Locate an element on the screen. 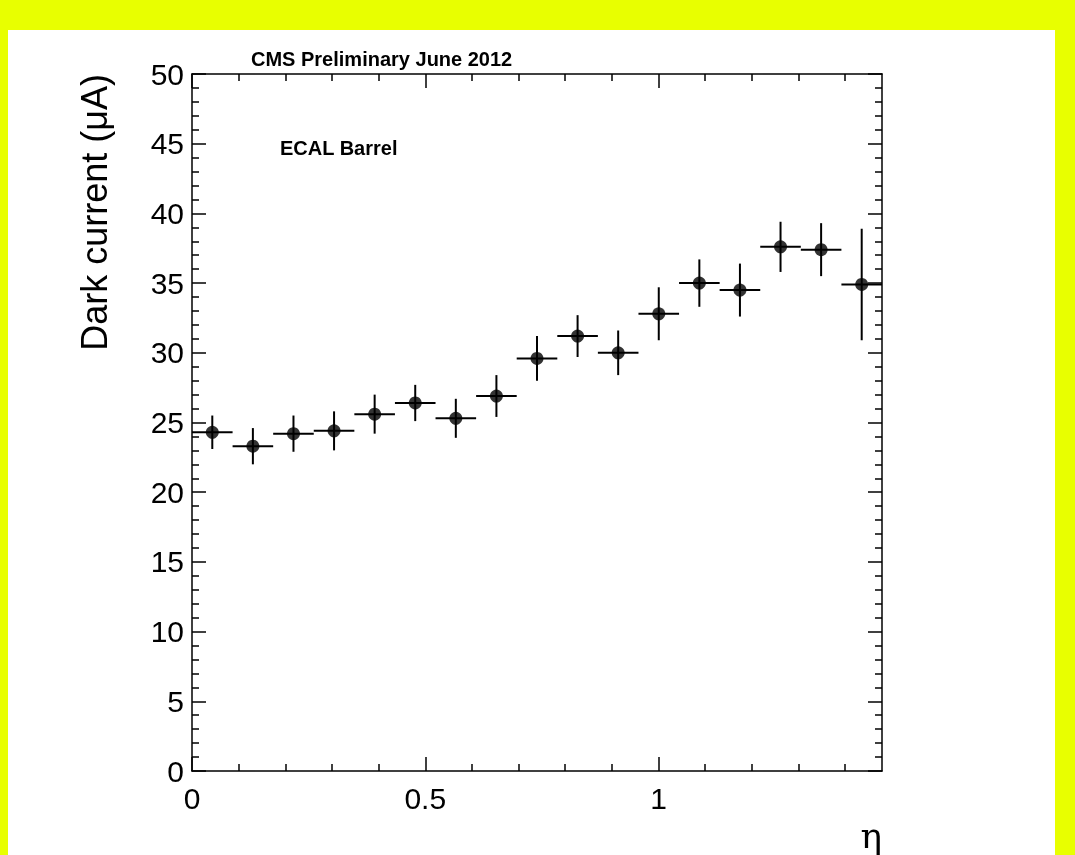  x-tick-label: 0.5 is located at coordinates (425, 798).